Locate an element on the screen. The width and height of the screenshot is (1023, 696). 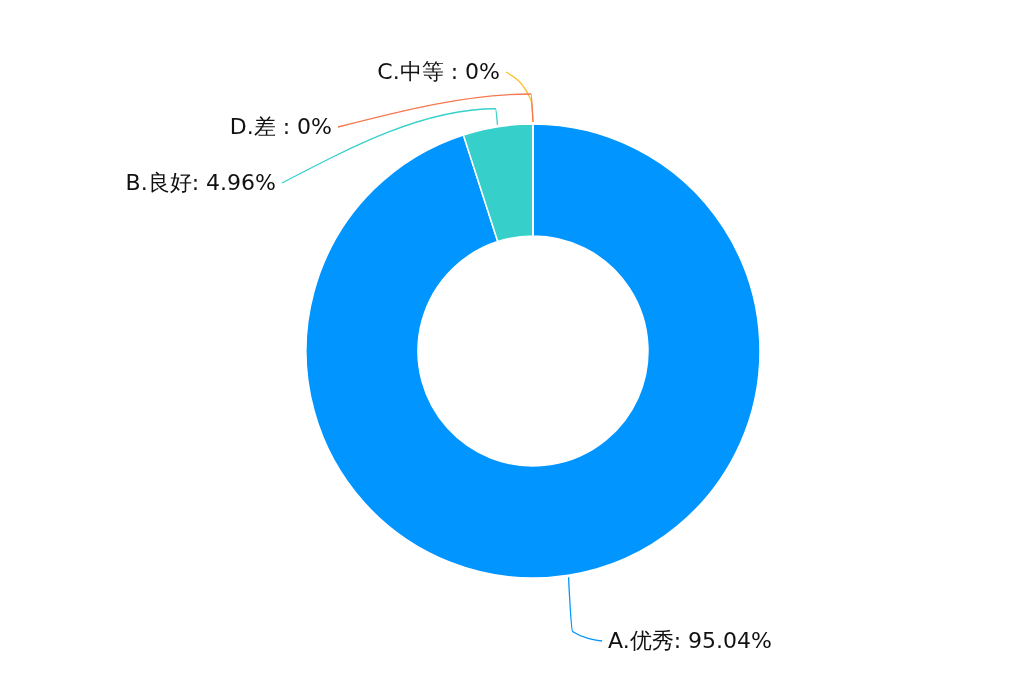
category-label: D.差 : 0% is located at coordinates (280, 126).